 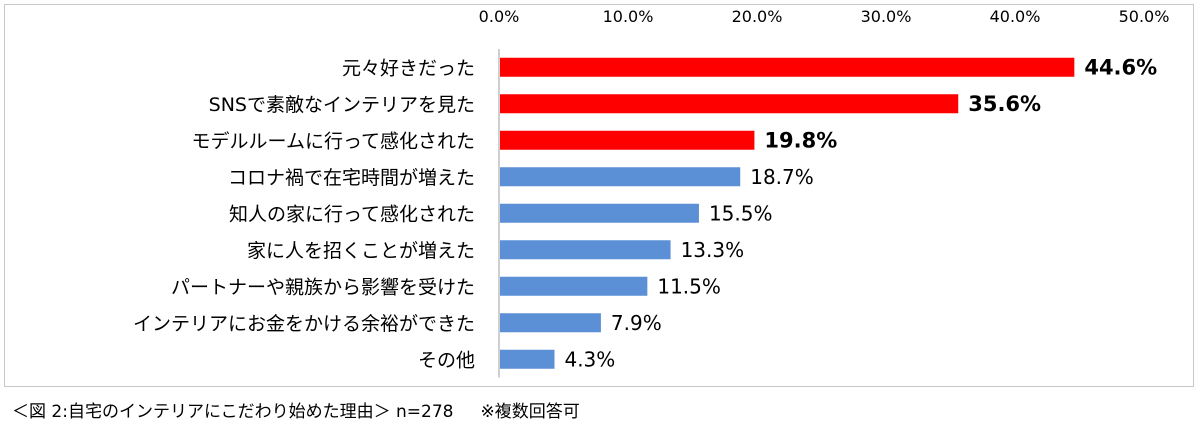 I want to click on category-label: その他, so click(x=446, y=360).